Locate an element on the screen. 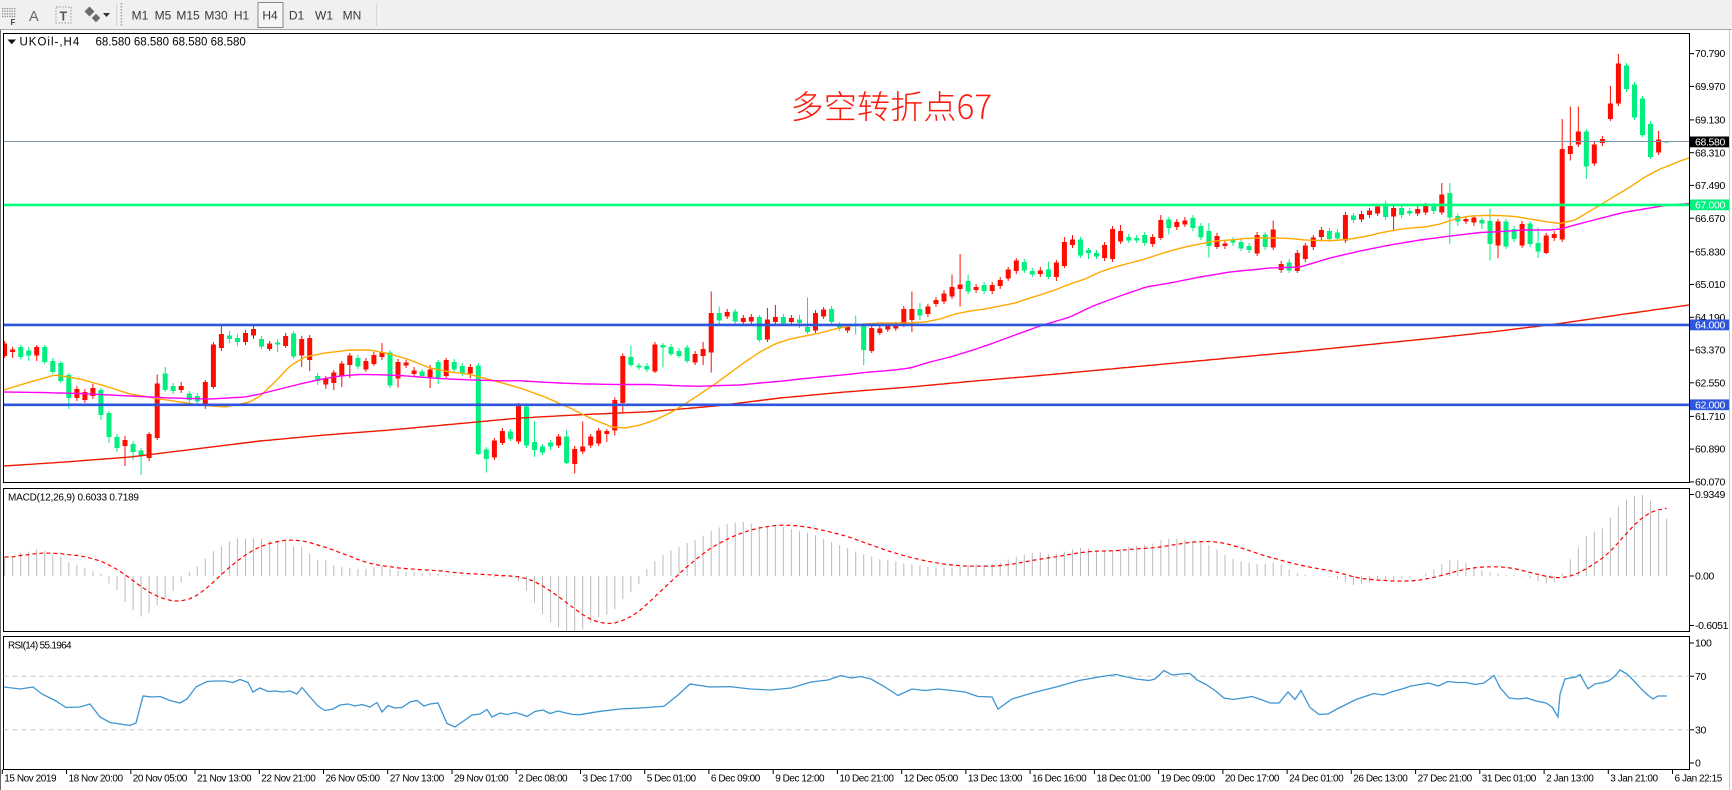 The height and width of the screenshot is (790, 1732). svg-text: MN is located at coordinates (352, 16).